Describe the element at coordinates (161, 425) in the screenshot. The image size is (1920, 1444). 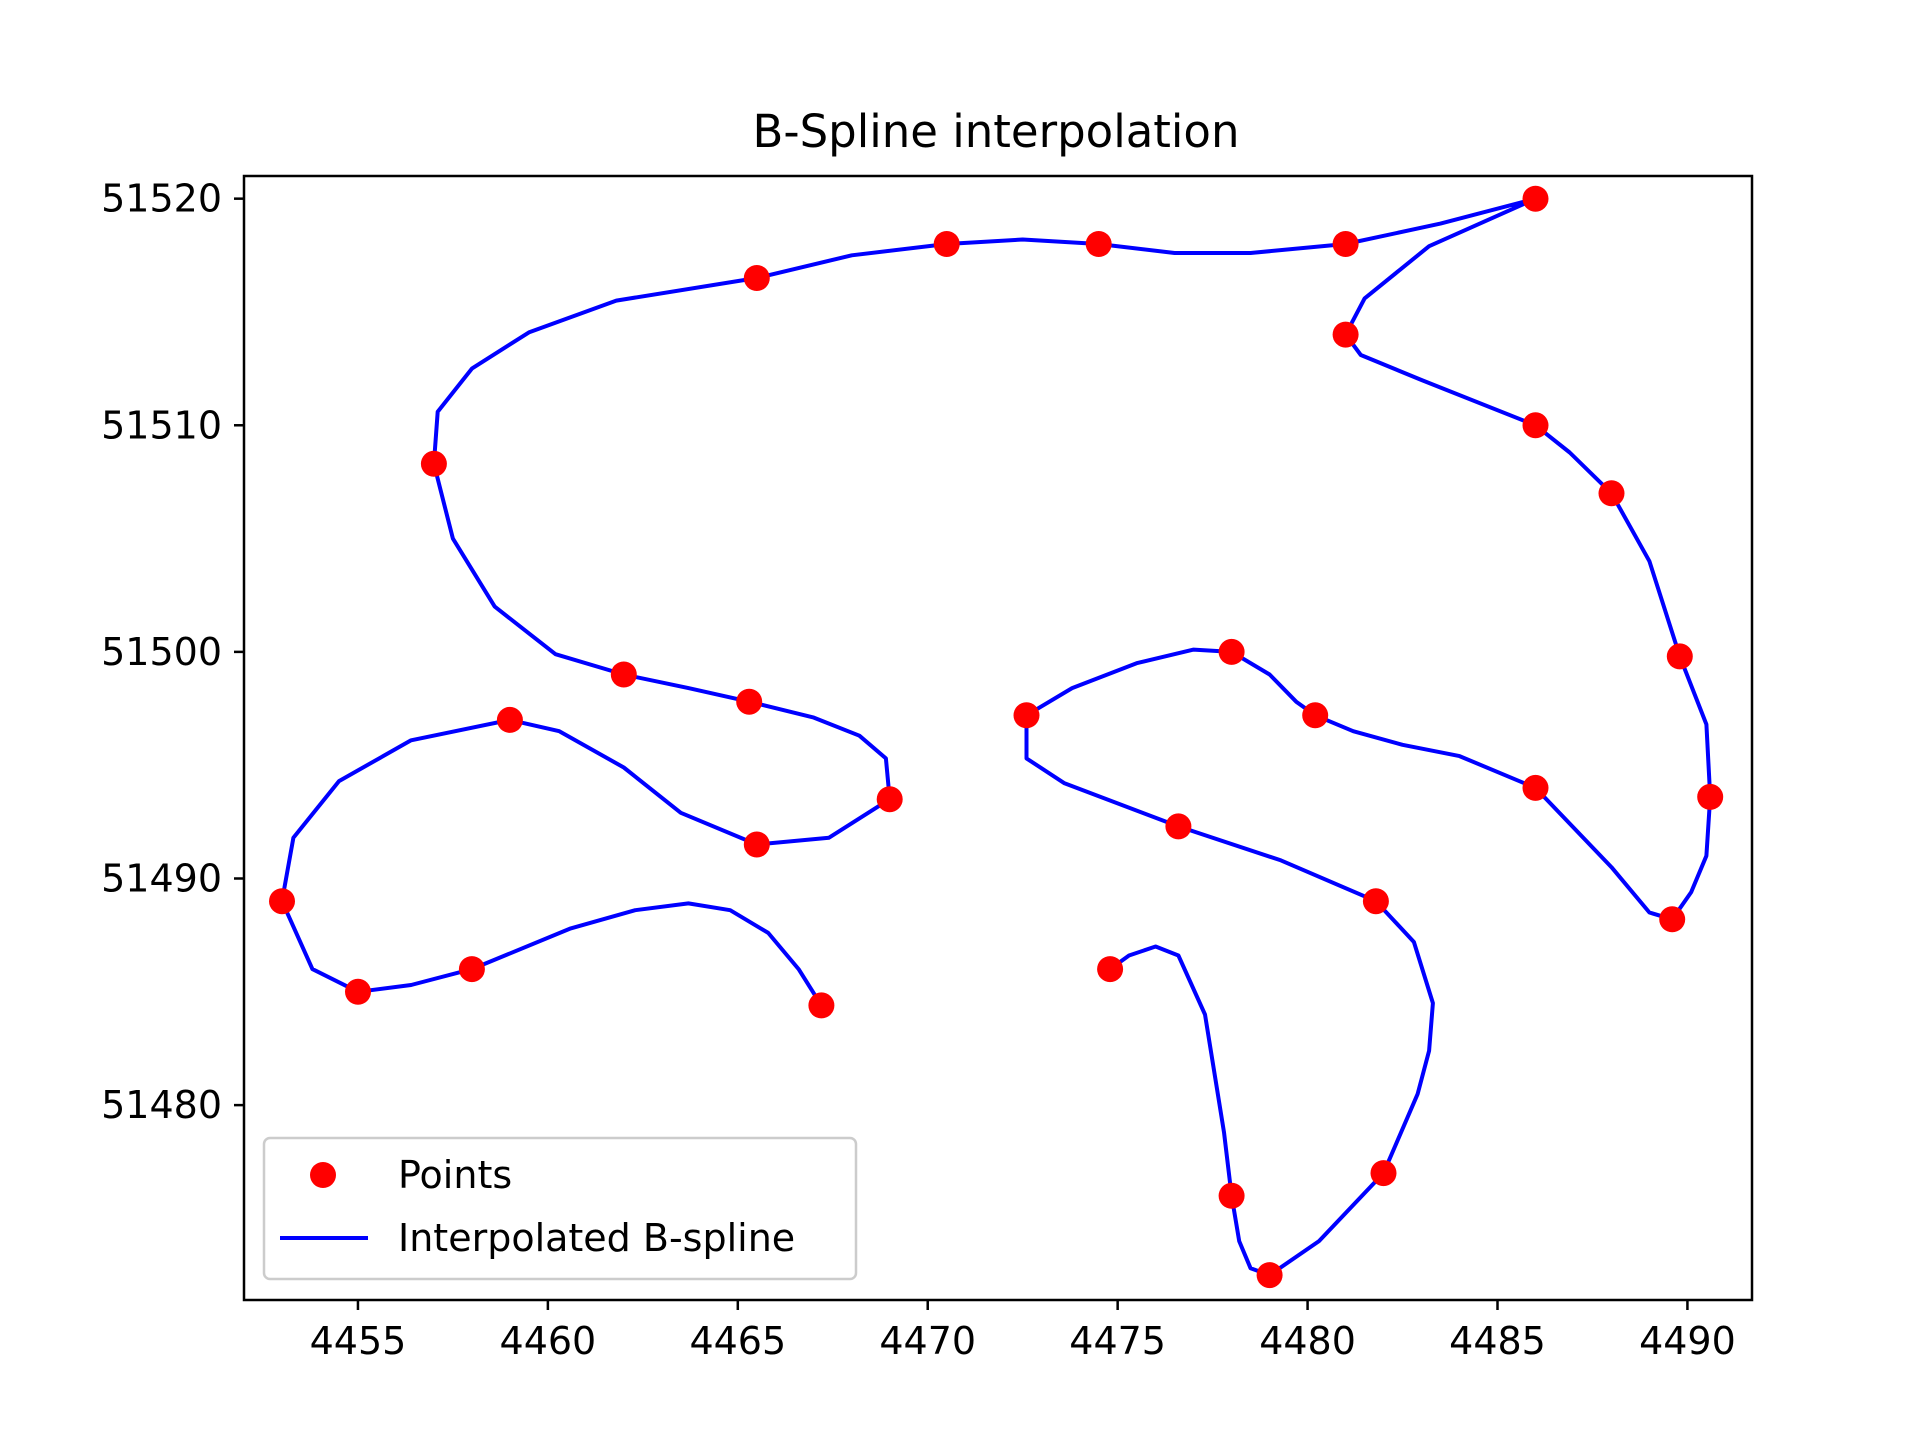
I see `y-tick-label: 51510` at that location.